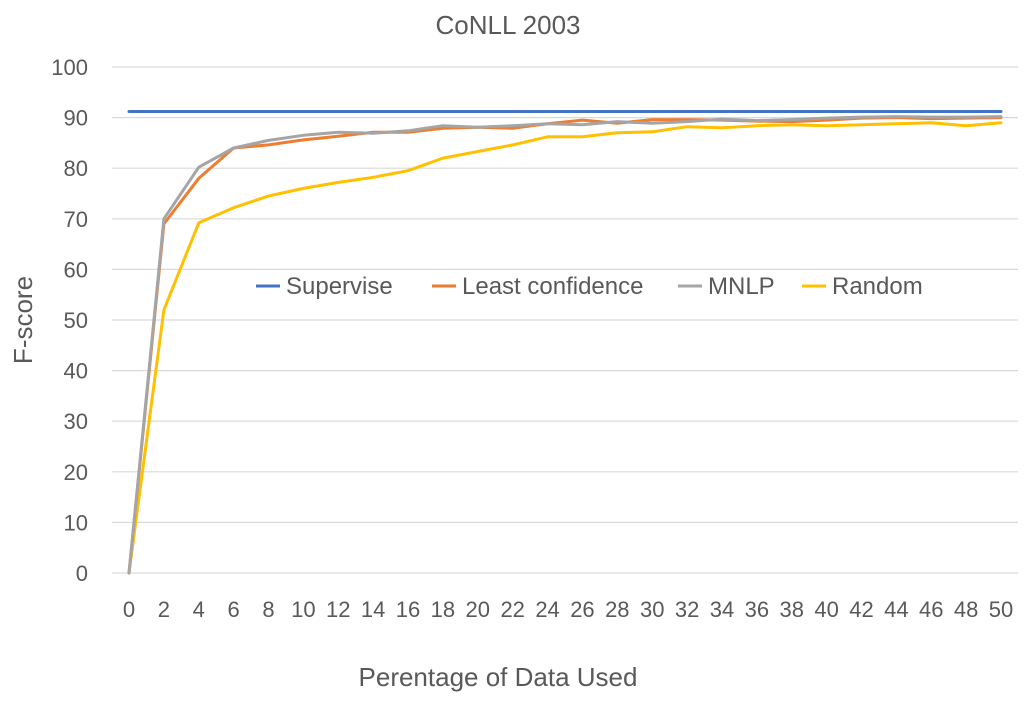 The height and width of the screenshot is (721, 1030). What do you see at coordinates (338, 609) in the screenshot?
I see `x-tick-label: 12` at bounding box center [338, 609].